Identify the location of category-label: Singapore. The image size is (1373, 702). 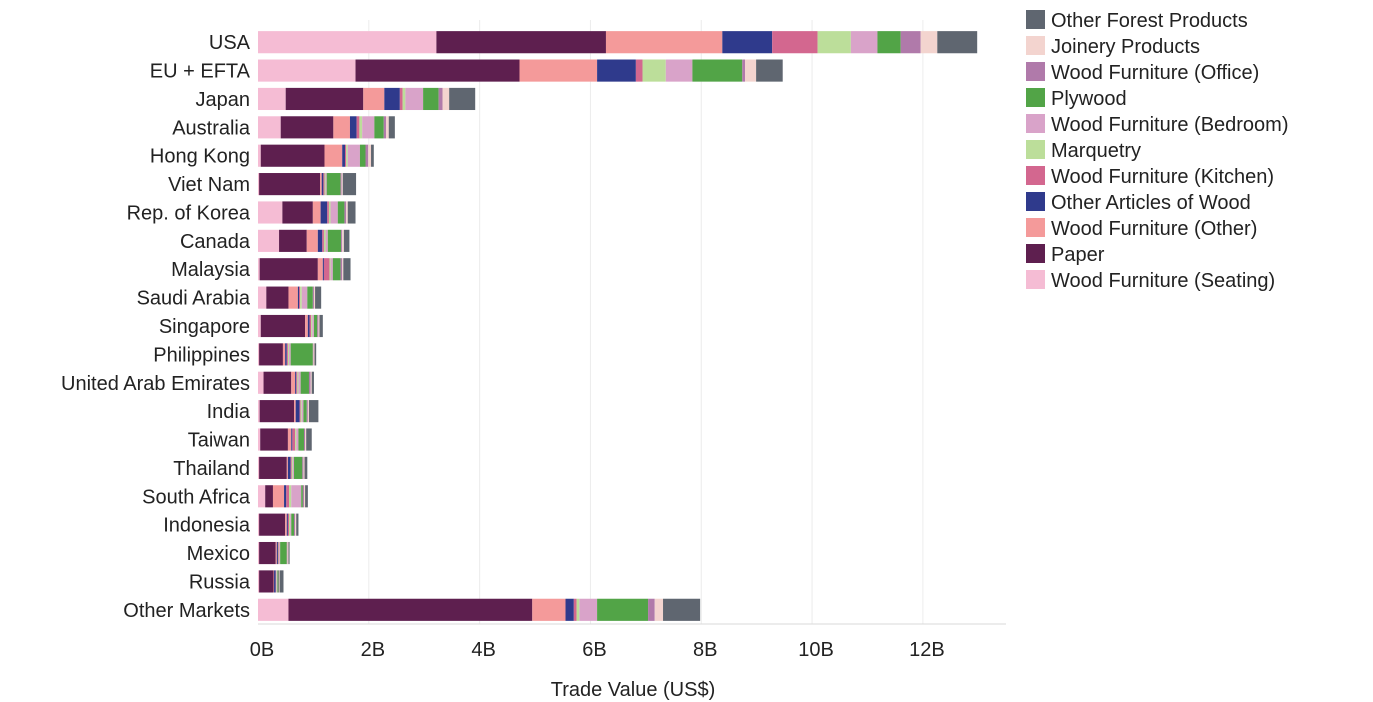
(204, 327).